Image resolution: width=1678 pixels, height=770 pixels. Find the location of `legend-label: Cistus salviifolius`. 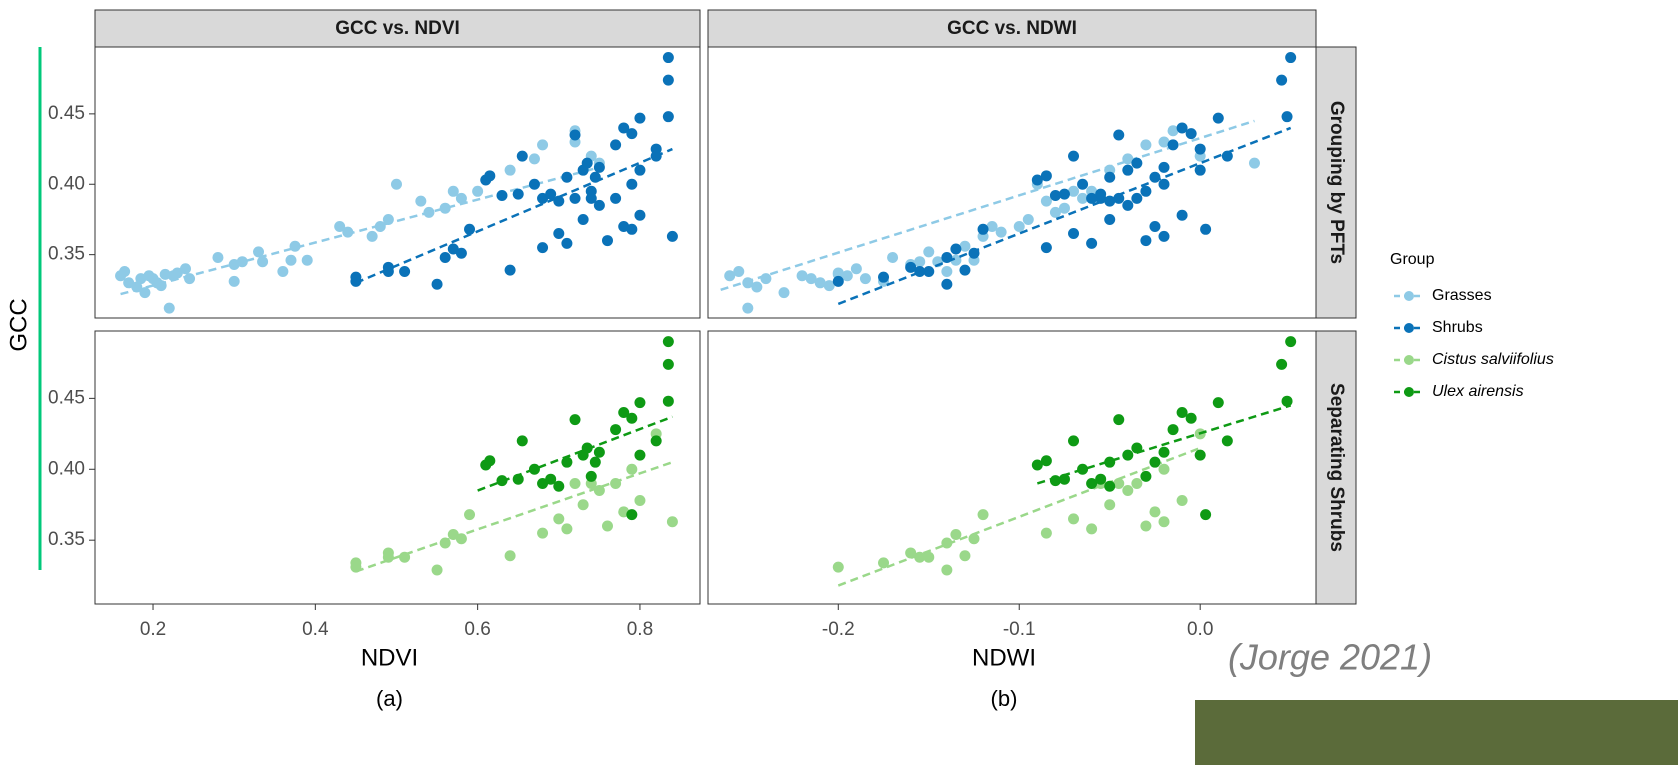

legend-label: Cistus salviifolius is located at coordinates (1493, 359).